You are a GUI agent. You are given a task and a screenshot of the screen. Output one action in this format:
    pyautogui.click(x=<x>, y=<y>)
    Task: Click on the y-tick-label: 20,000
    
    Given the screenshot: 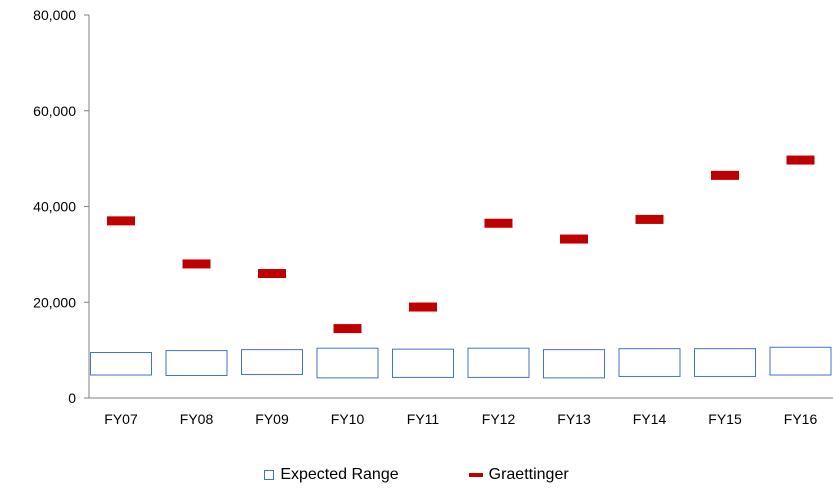 What is the action you would take?
    pyautogui.click(x=54, y=302)
    